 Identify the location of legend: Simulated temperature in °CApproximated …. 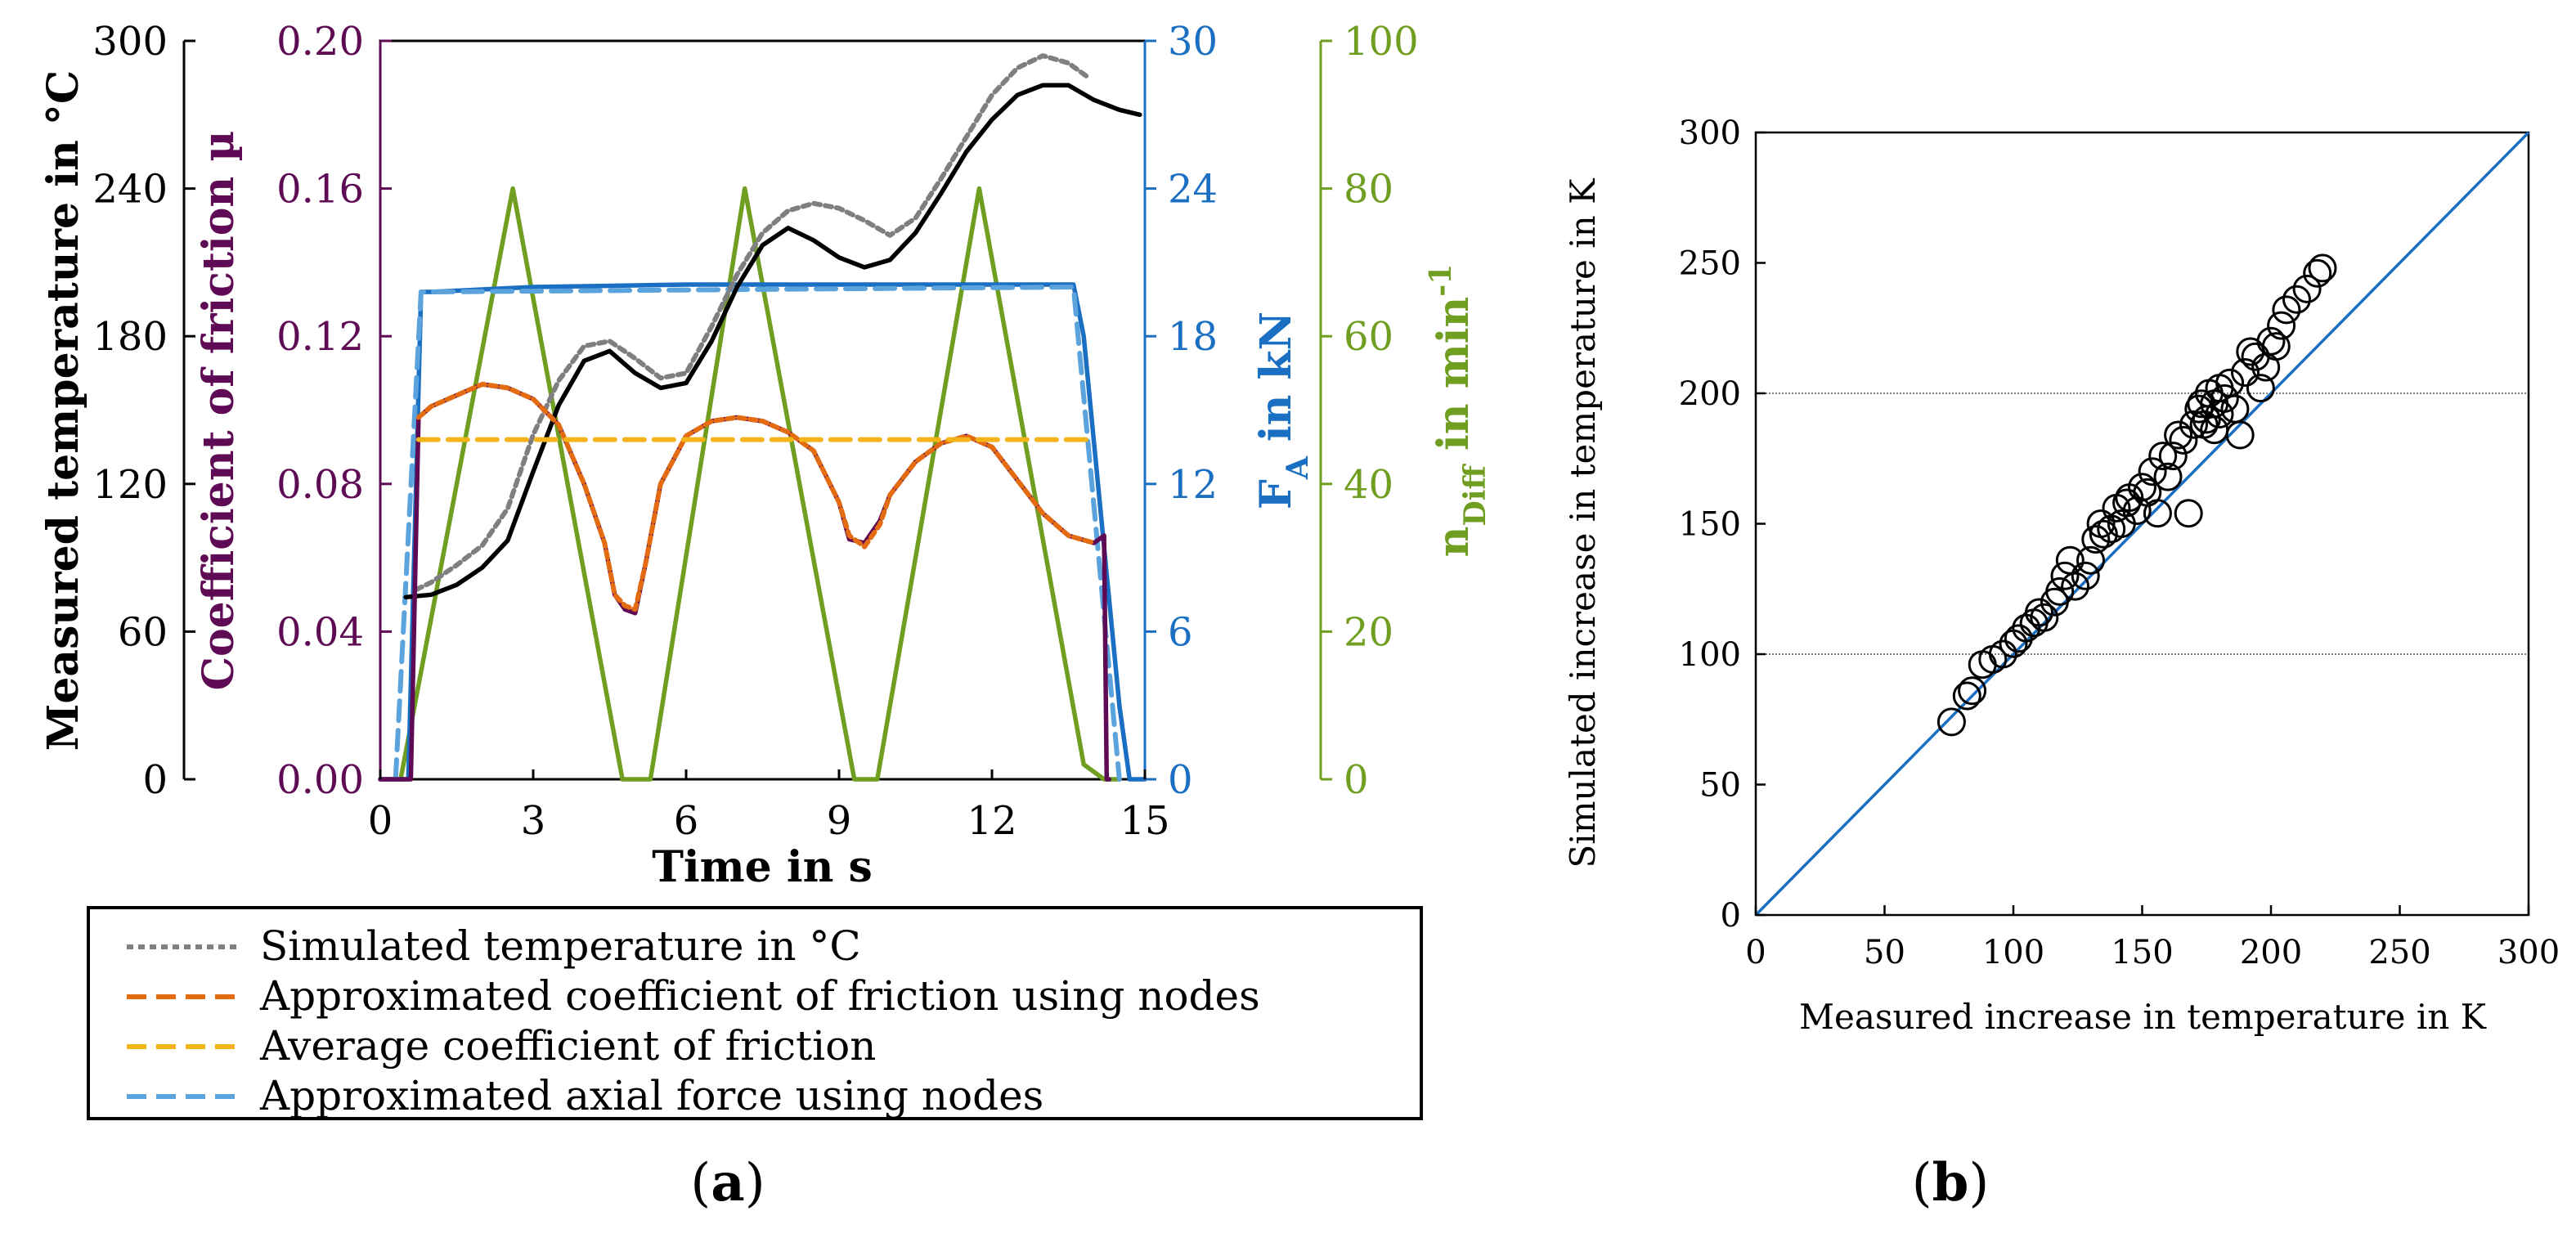
(755, 1013).